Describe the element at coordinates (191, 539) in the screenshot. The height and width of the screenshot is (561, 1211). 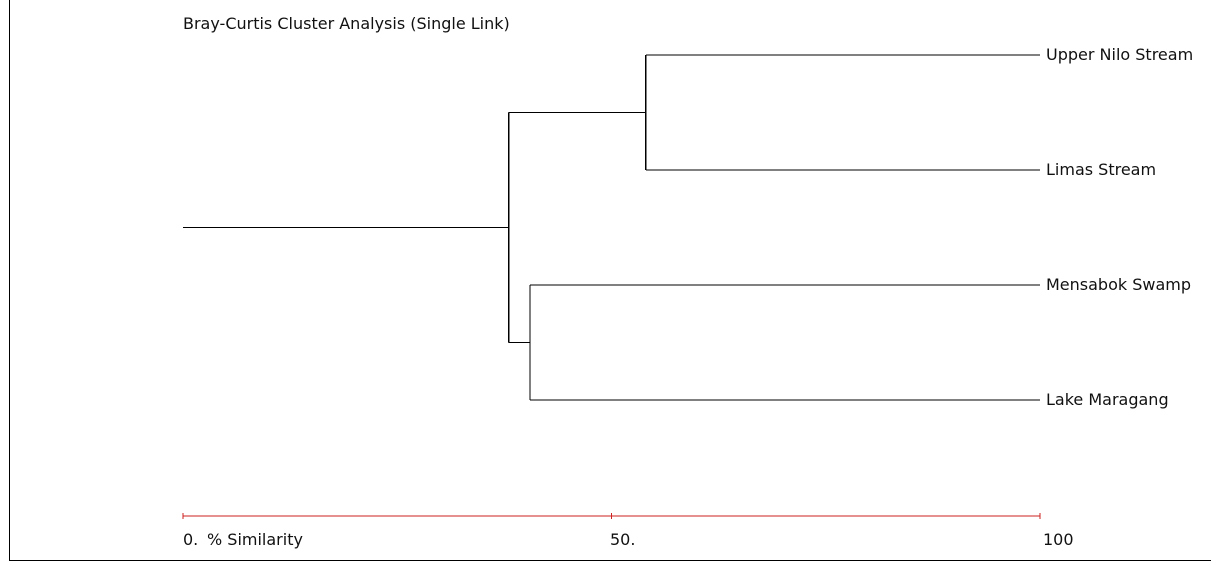
I see `tick-label-0: 0.` at that location.